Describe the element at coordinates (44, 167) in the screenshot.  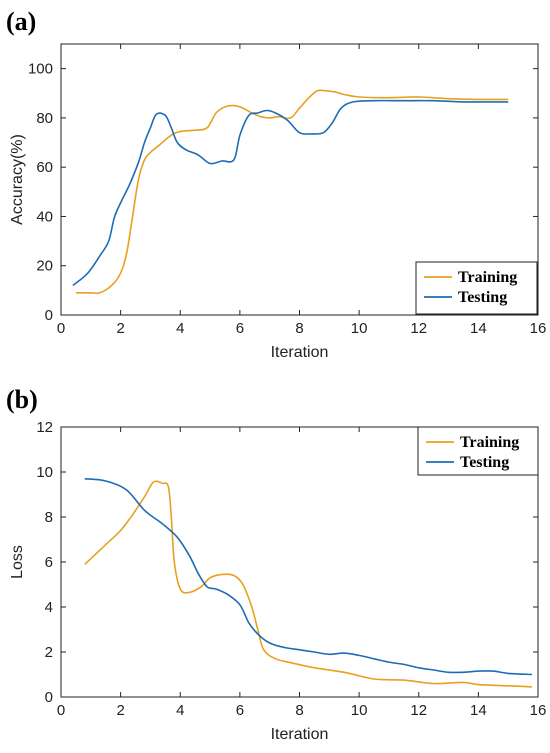
I see `y-tick-label: 60` at that location.